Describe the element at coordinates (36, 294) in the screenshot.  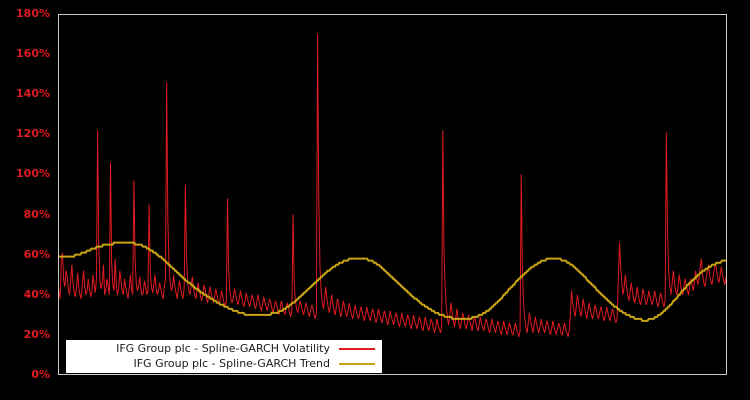
I see `y-axis-tick-label: 40%` at that location.